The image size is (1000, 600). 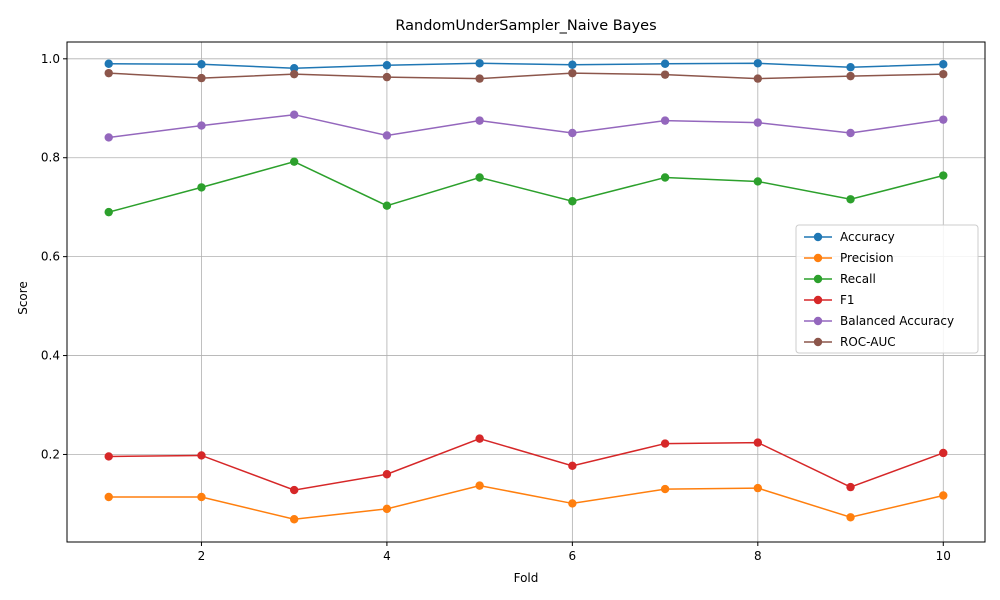 I want to click on series-precision, so click(x=526, y=502).